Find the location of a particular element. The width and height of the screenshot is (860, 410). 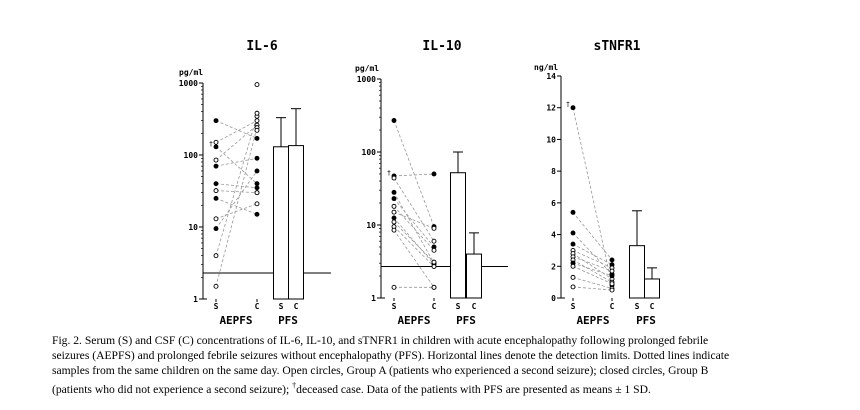

y-tick-label: 0 is located at coordinates (553, 298).